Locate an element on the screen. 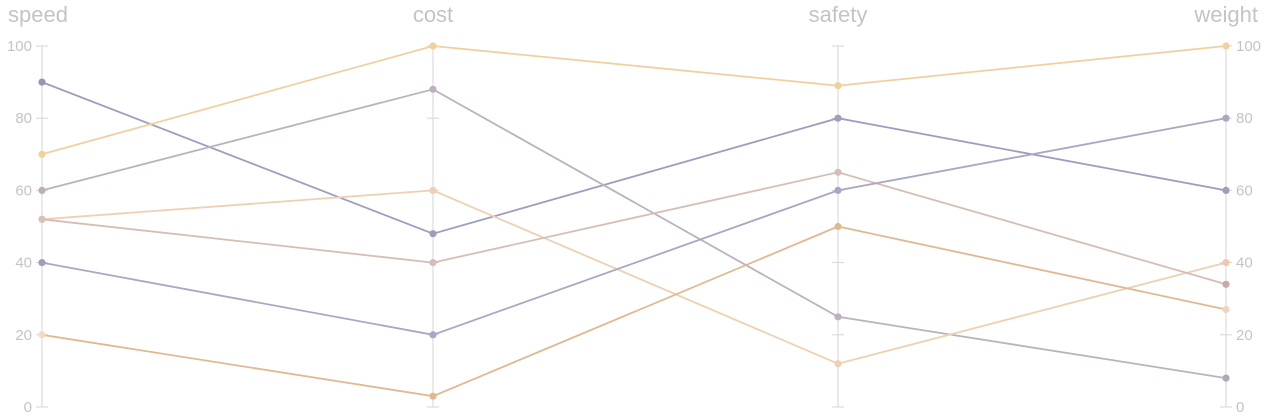  tick-label-right-100: 100 is located at coordinates (1248, 46).